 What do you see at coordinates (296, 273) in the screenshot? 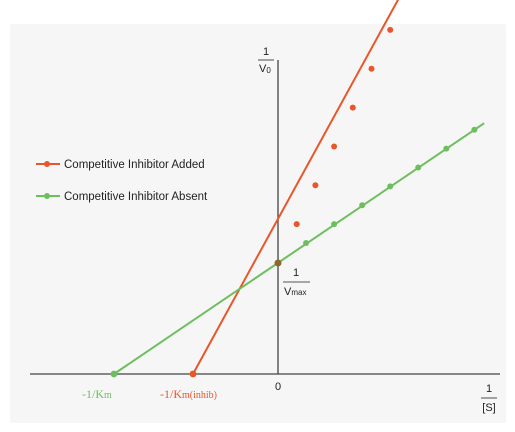
I see `intercept-numerator: 1` at bounding box center [296, 273].